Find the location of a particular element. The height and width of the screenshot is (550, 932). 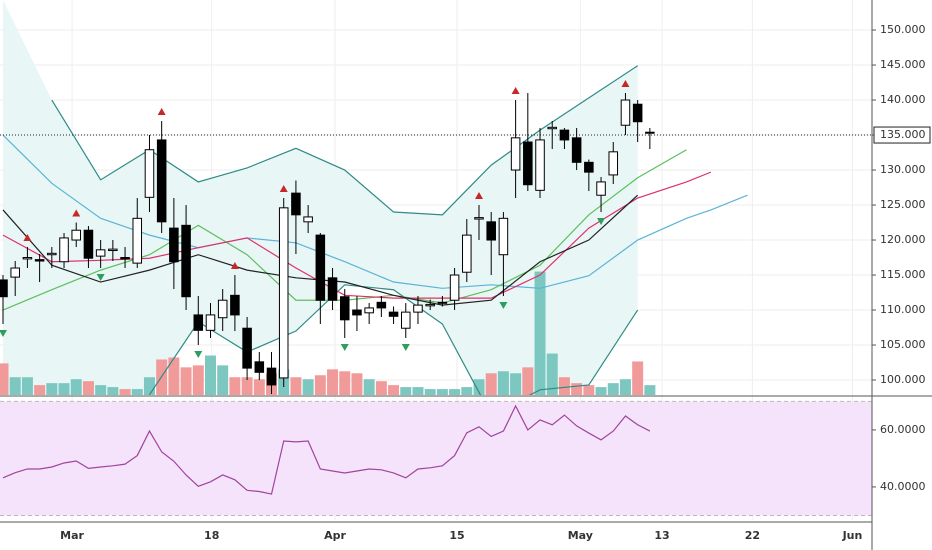

x-tick-label: May is located at coordinates (580, 535).